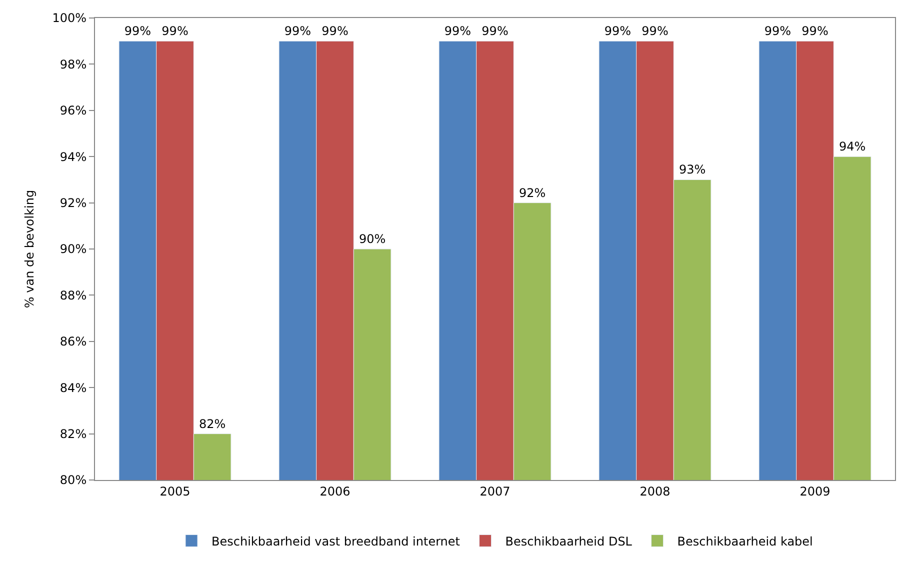  Describe the element at coordinates (73, 295) in the screenshot. I see `y-tick-label: 88%` at that location.